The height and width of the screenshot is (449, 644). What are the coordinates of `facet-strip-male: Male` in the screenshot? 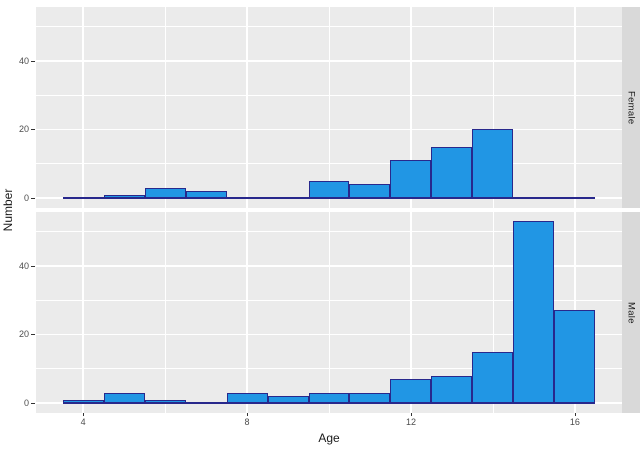 It's located at (631, 312).